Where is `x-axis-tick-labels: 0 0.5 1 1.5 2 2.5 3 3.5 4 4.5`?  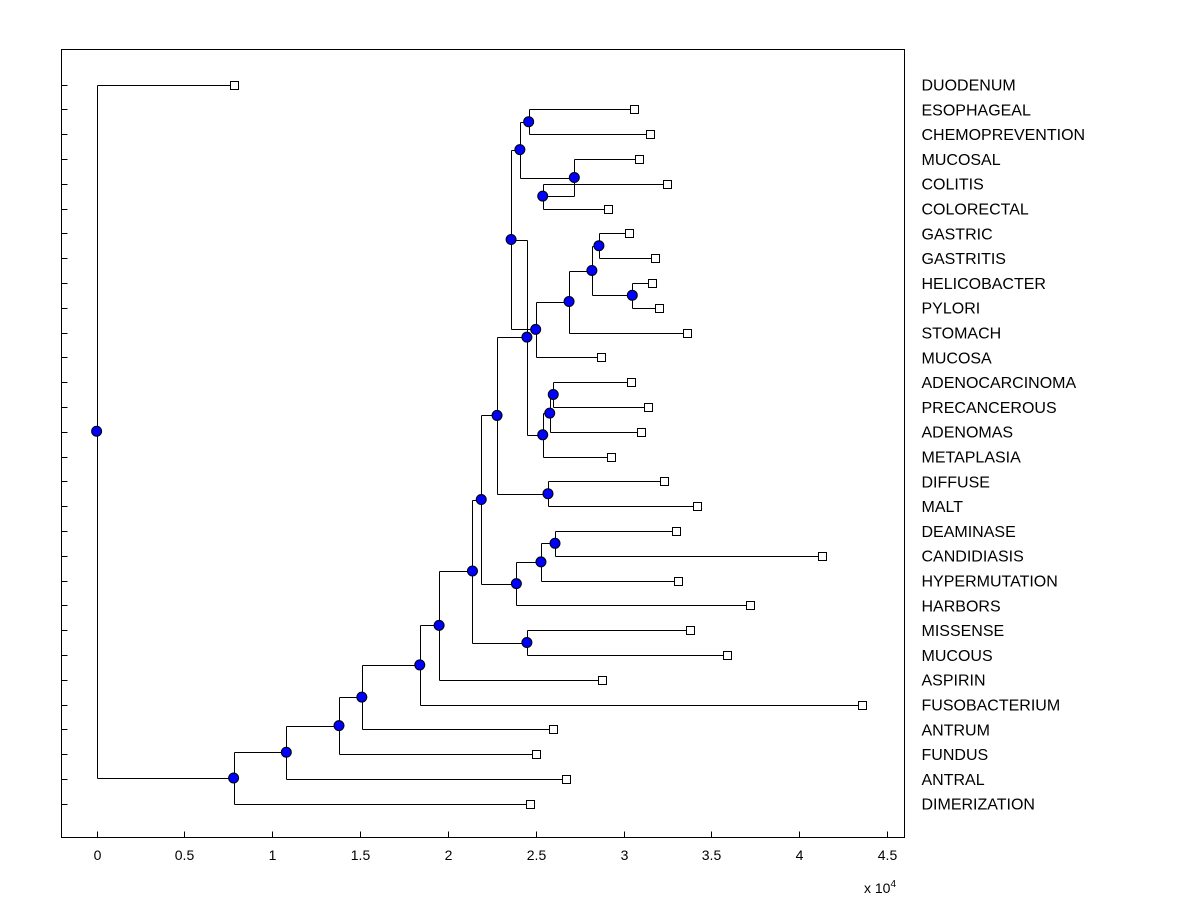 x-axis-tick-labels: 0 0.5 1 1.5 2 2.5 3 3.5 4 4.5 is located at coordinates (496, 855).